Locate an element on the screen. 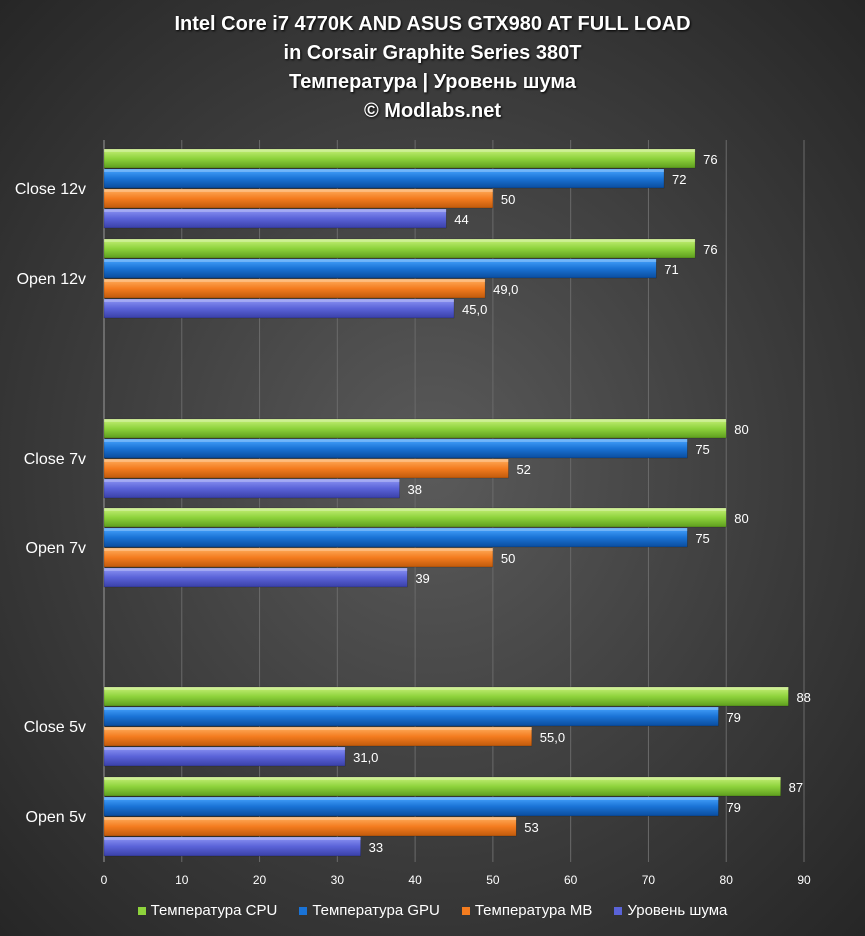 The width and height of the screenshot is (865, 936). legend-label: Температура GPU is located at coordinates (376, 910).